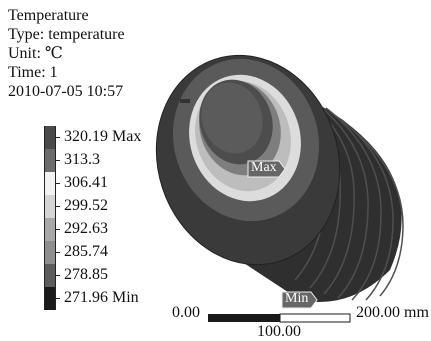  Describe the element at coordinates (66, 91) in the screenshot. I see `result-timestamp: 2010-07-05 10:57` at that location.